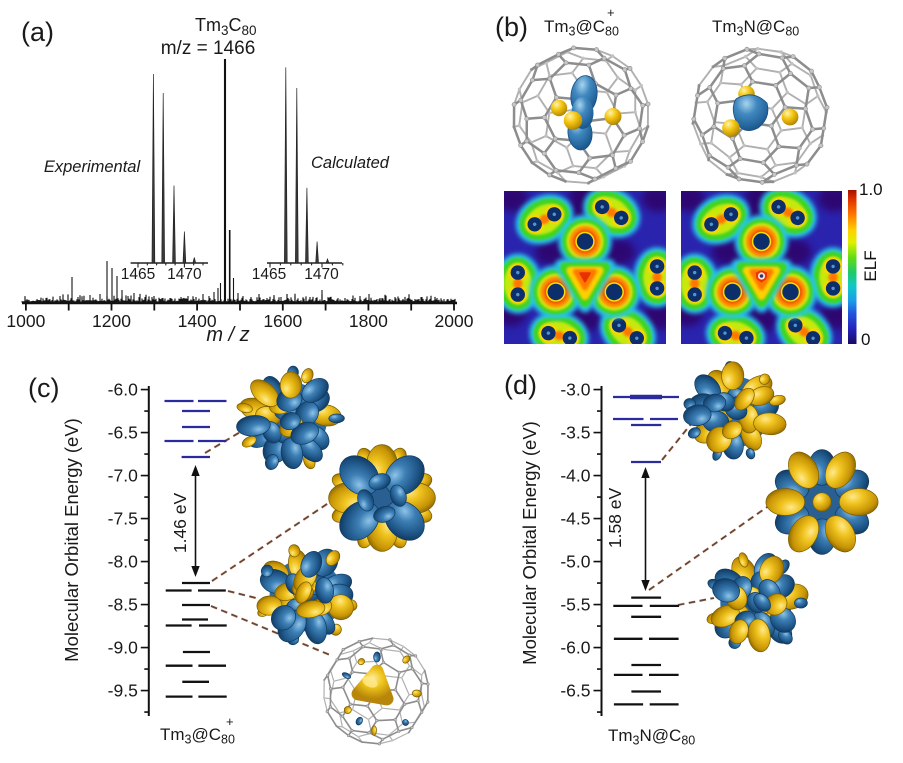 Image resolution: width=903 pixels, height=763 pixels. What do you see at coordinates (93, 167) in the screenshot?
I see `svg-text: Experimental` at bounding box center [93, 167].